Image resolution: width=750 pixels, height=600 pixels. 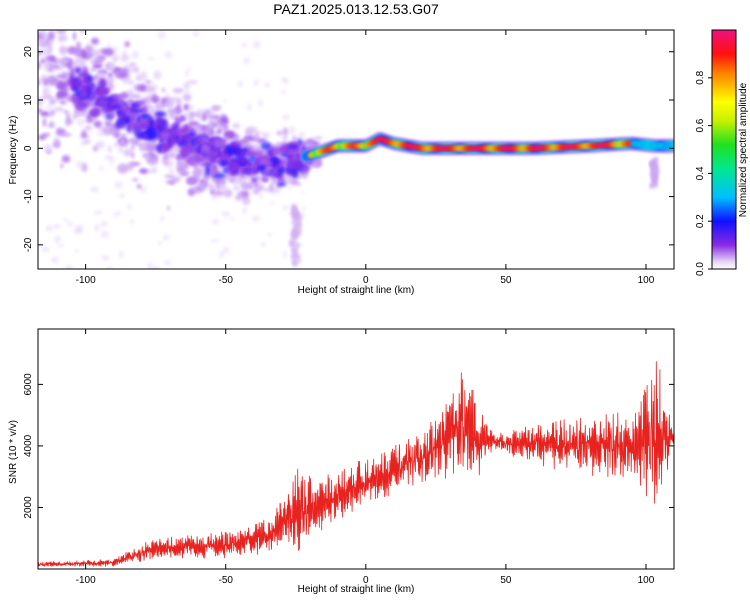 I want to click on spectrogram-x-tick-label: 50, so click(x=506, y=280).